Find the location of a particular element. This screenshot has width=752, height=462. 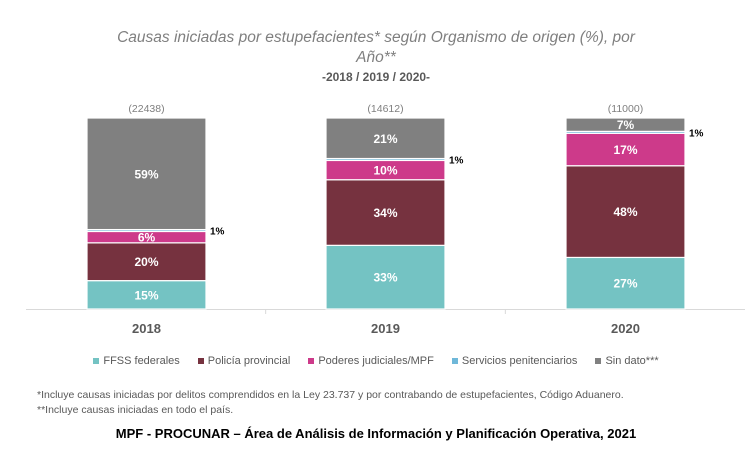

data-label: 17% is located at coordinates (625, 150).